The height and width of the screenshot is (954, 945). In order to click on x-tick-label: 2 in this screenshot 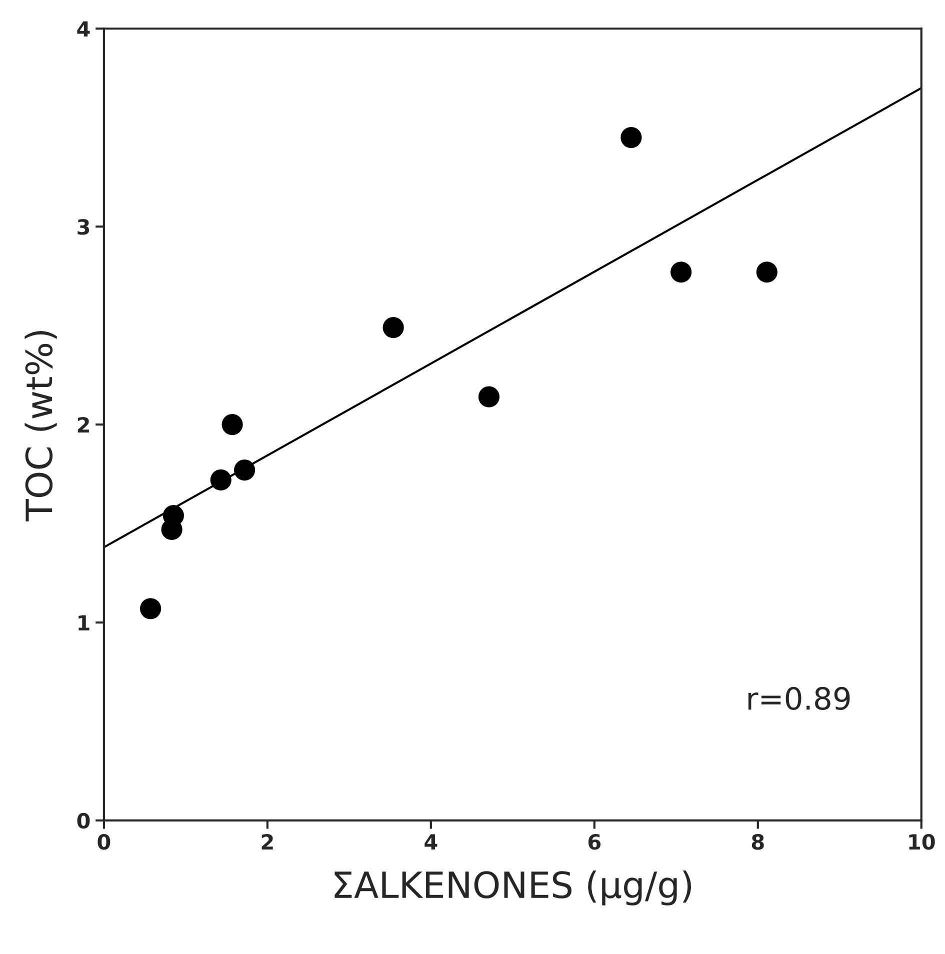, I will do `click(267, 842)`.